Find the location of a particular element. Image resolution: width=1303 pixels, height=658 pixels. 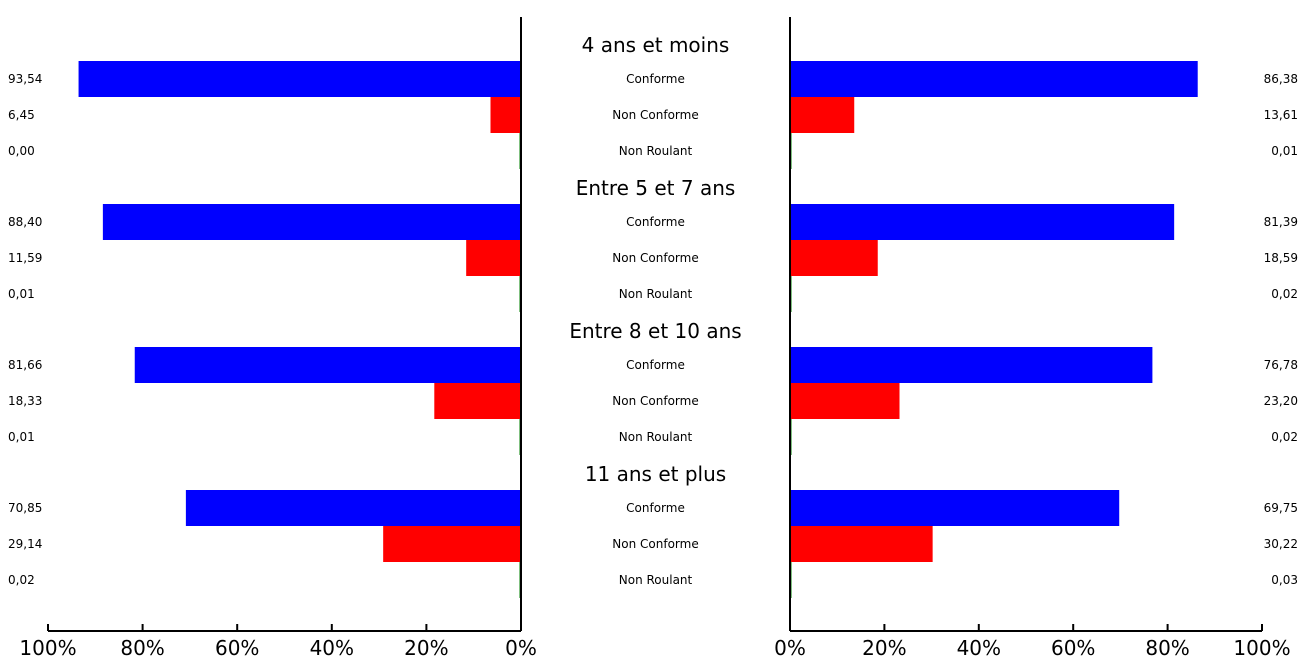

right-value-label: 13,61 is located at coordinates (1281, 115).